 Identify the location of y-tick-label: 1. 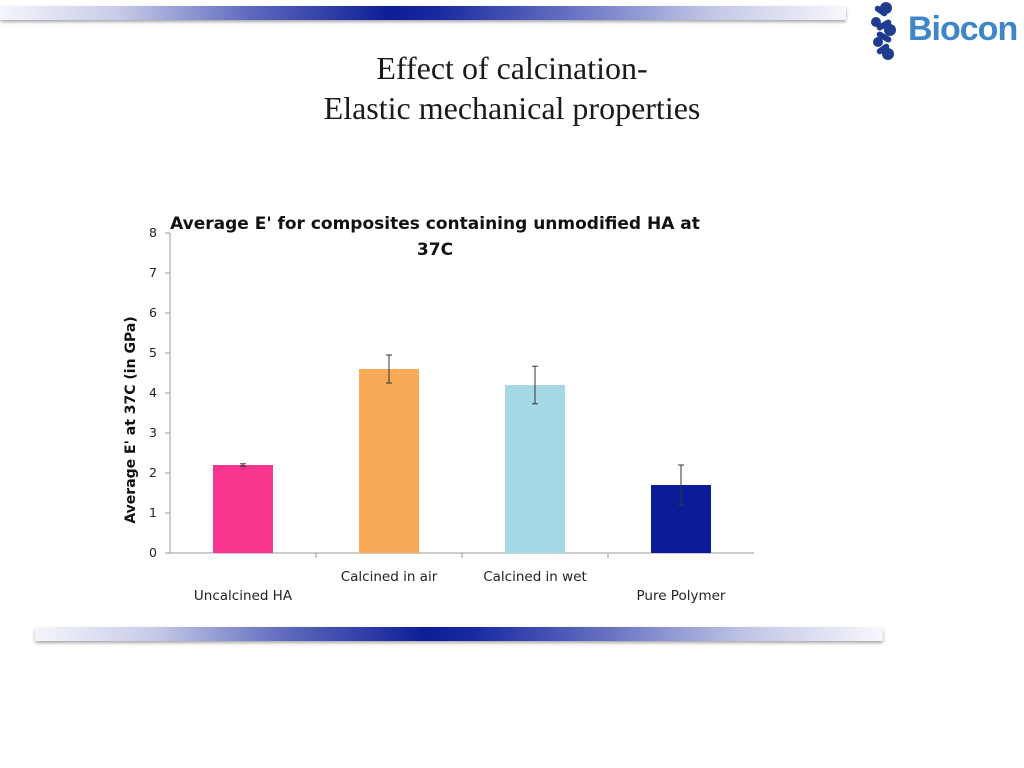
(153, 512).